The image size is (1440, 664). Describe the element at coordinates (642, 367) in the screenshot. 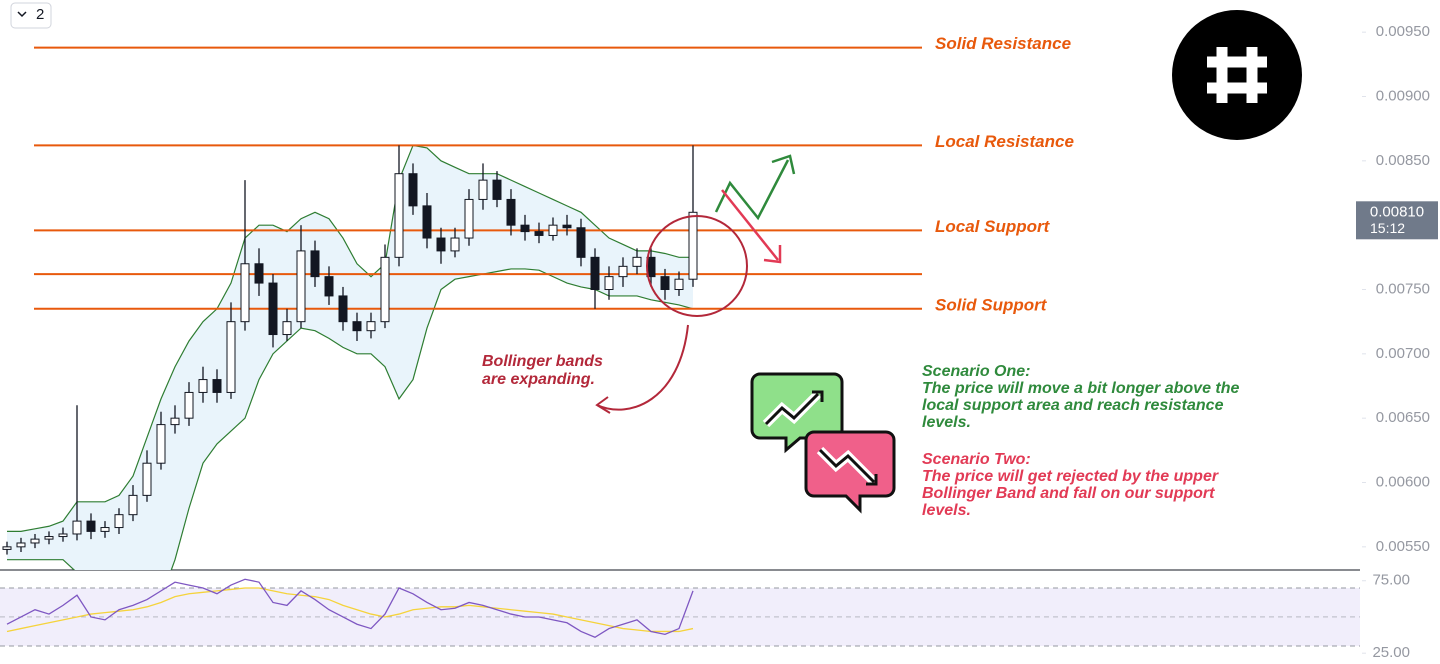

I see `curved-arrow` at that location.